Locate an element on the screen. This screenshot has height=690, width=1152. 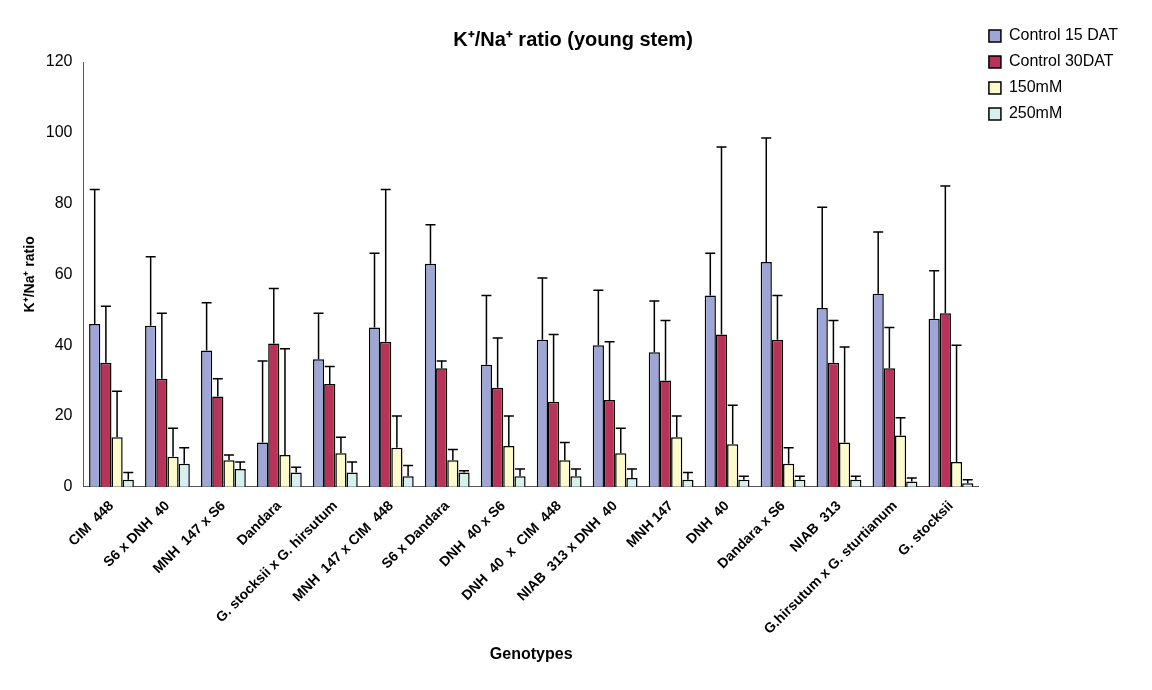
legend-label: Control 30DAT is located at coordinates (1061, 61).